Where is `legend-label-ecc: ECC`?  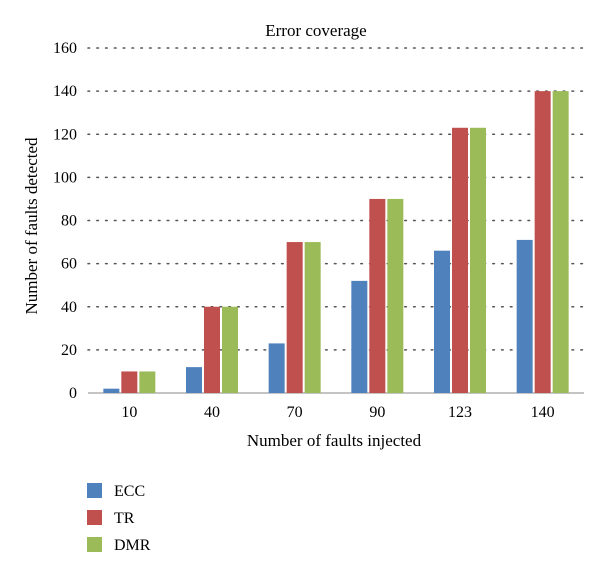 legend-label-ecc: ECC is located at coordinates (129, 491).